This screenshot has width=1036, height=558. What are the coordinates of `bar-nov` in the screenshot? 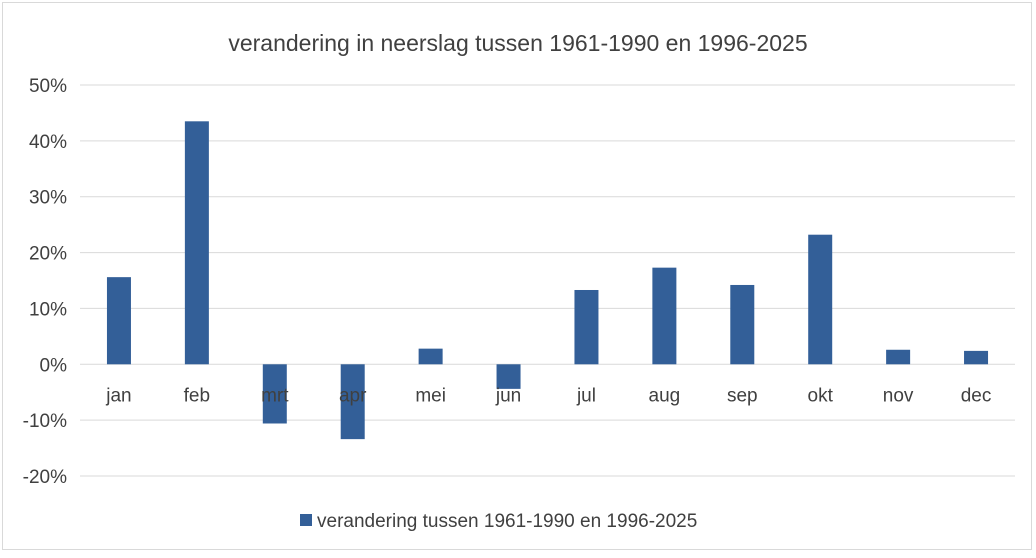 It's located at (898, 357).